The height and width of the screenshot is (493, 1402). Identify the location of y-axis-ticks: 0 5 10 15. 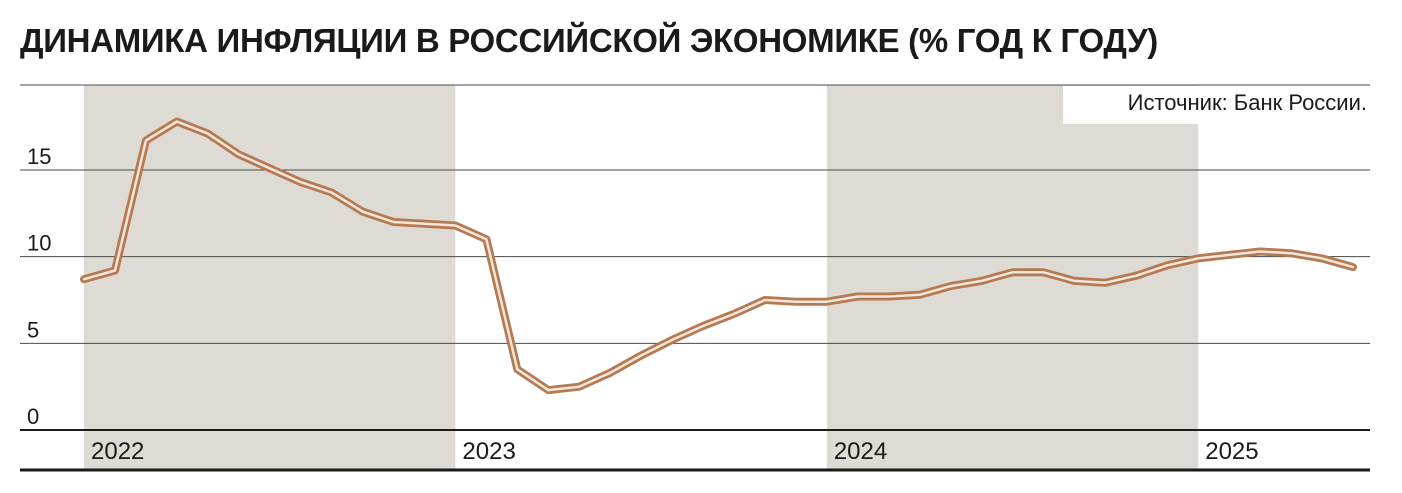
(39, 286).